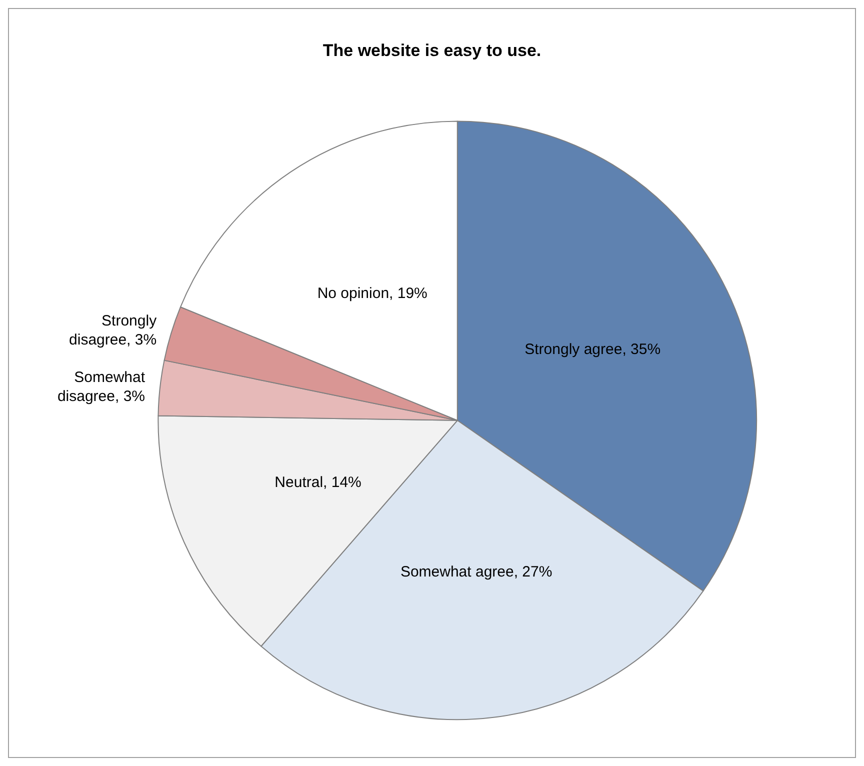 The width and height of the screenshot is (864, 766). What do you see at coordinates (476, 571) in the screenshot?
I see `slice-label: Somewhat agree, 27%` at bounding box center [476, 571].